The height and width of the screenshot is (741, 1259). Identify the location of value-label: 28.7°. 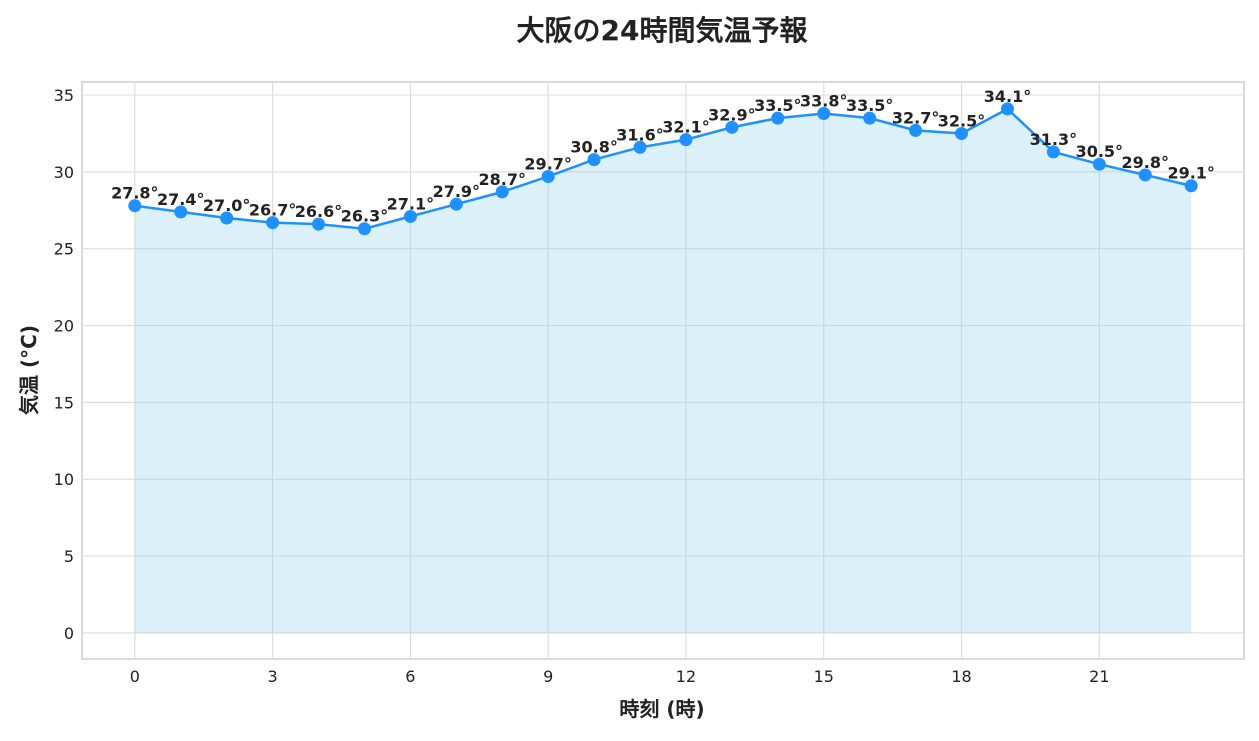
(502, 179).